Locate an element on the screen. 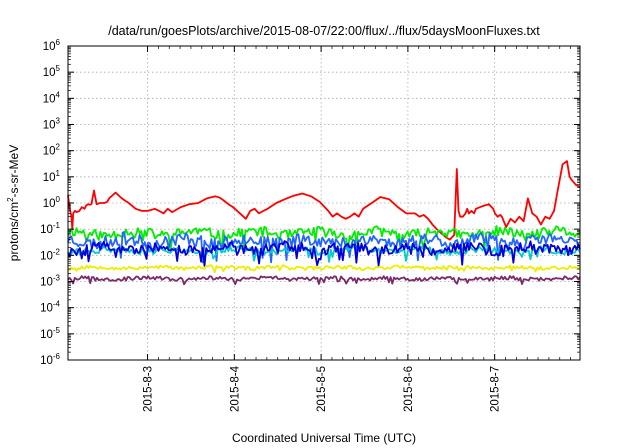 Image resolution: width=640 pixels, height=448 pixels. x-tick-label: 2015-8-7 is located at coordinates (496, 389).